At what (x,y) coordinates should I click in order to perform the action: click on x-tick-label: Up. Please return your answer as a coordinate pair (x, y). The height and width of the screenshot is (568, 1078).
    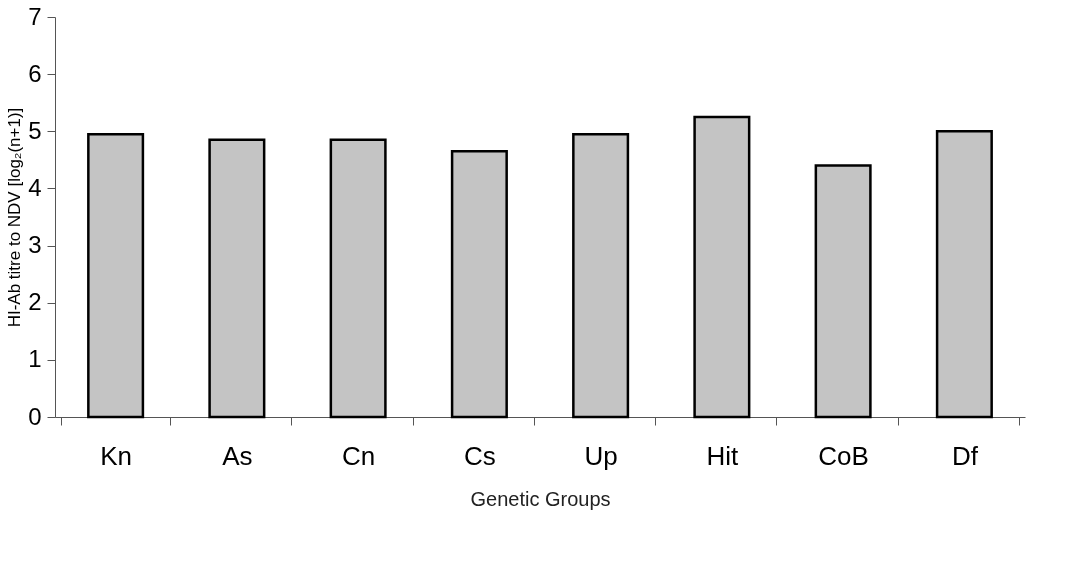
    Looking at the image, I should click on (601, 455).